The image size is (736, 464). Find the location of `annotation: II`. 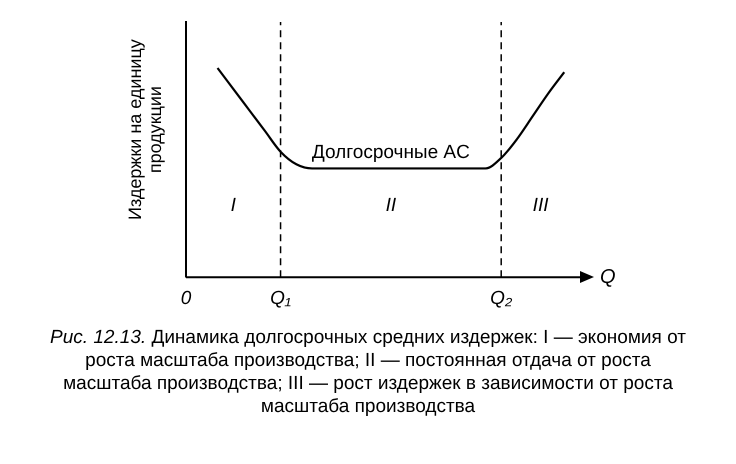

annotation: II is located at coordinates (391, 205).